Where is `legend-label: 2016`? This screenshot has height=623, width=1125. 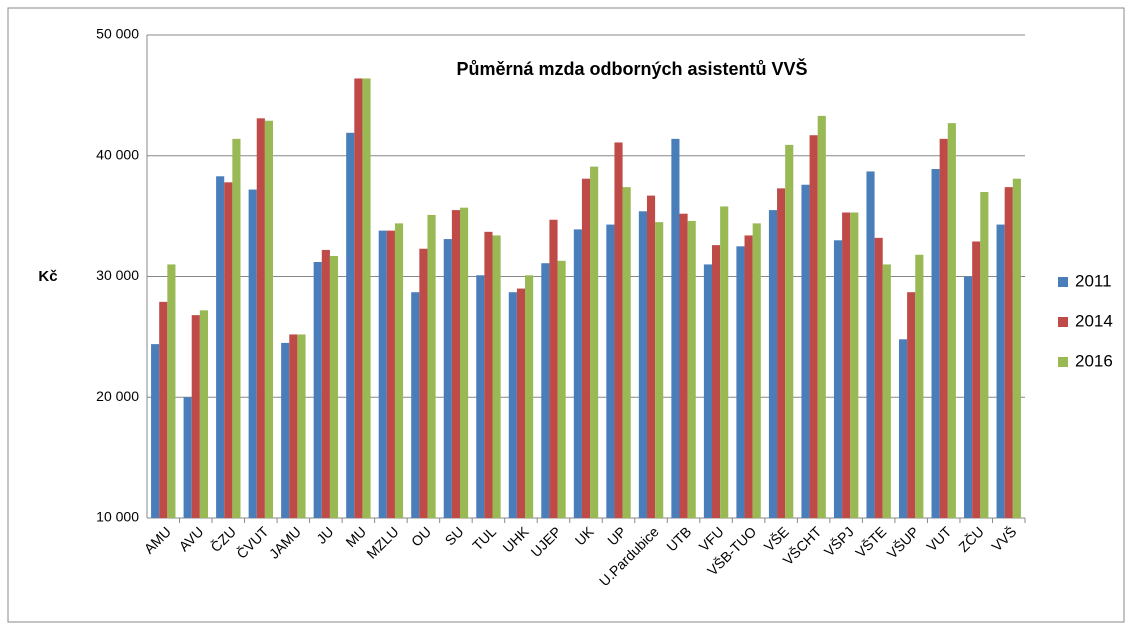
legend-label: 2016 is located at coordinates (1094, 360).